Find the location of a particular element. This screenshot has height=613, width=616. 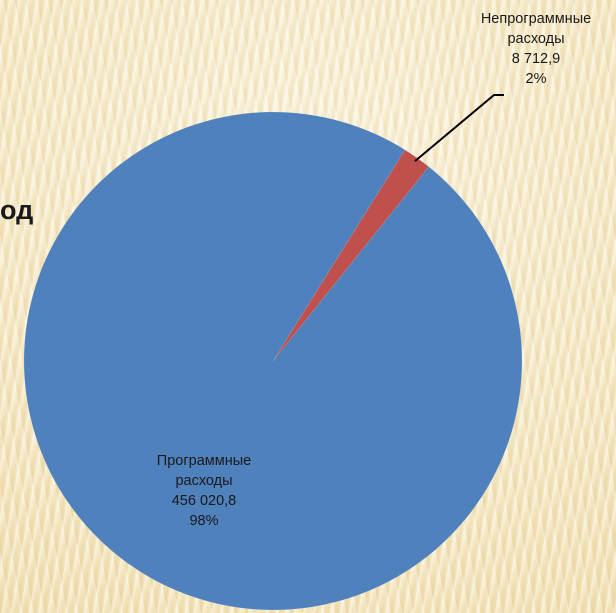

label-nonprogram-line: 8 712,9 is located at coordinates (536, 59).